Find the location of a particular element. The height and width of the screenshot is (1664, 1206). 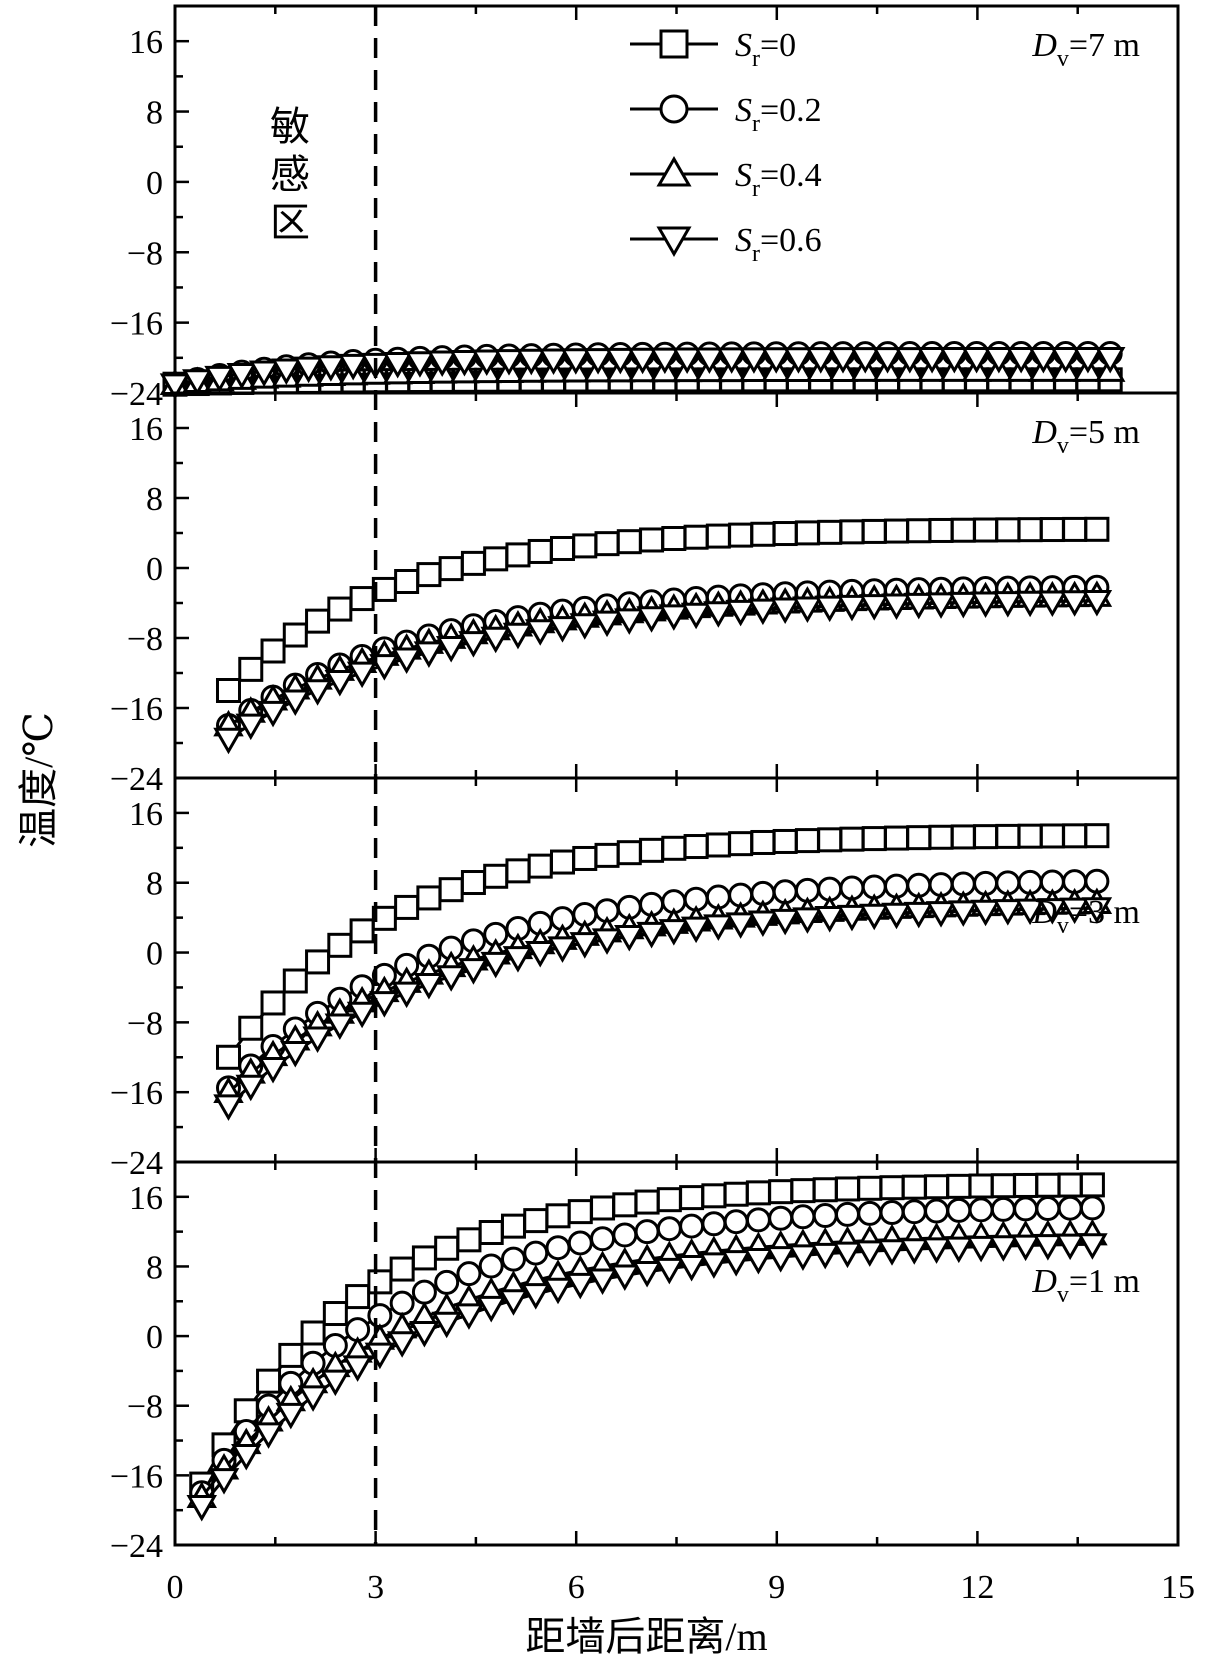

x-tick-label: 9 is located at coordinates (776, 1587).